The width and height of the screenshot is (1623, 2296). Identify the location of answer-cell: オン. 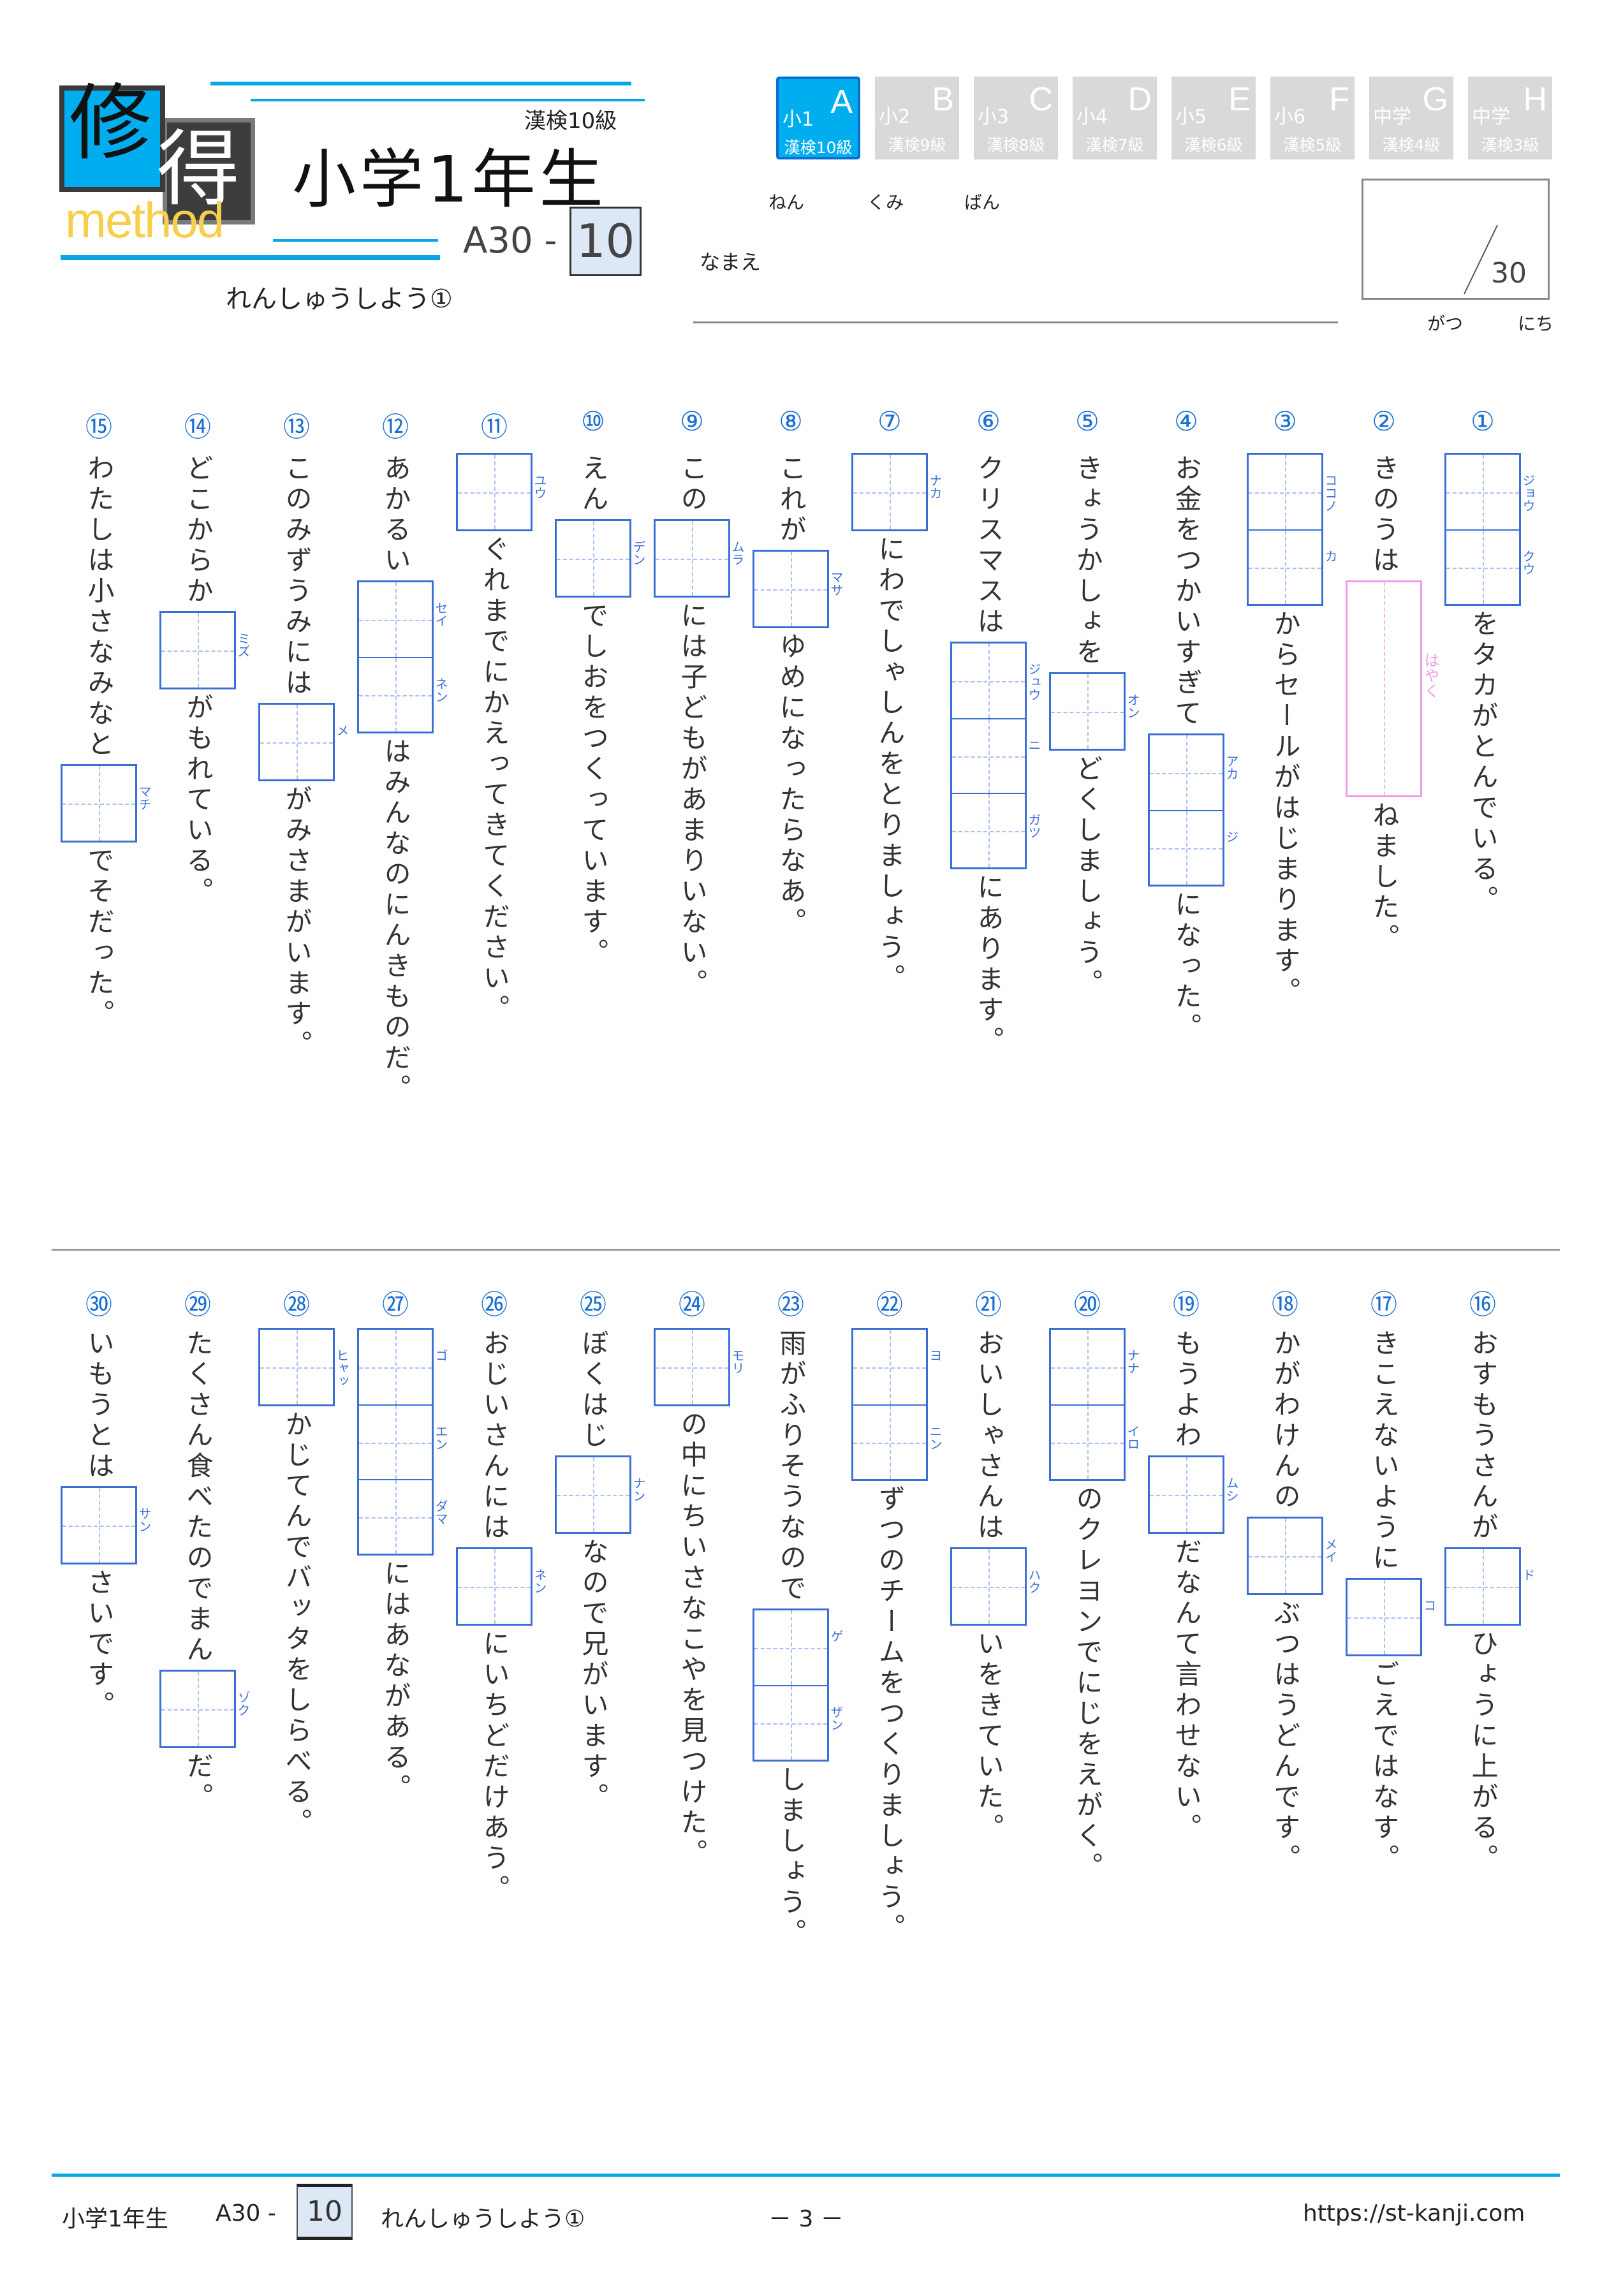
(1095, 711).